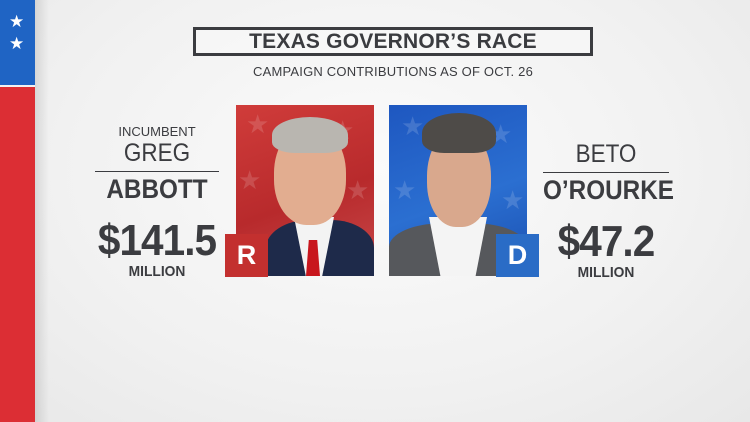 This screenshot has width=750, height=422. Describe the element at coordinates (305, 190) in the screenshot. I see `abbott-portrait: ★★ ★★` at that location.